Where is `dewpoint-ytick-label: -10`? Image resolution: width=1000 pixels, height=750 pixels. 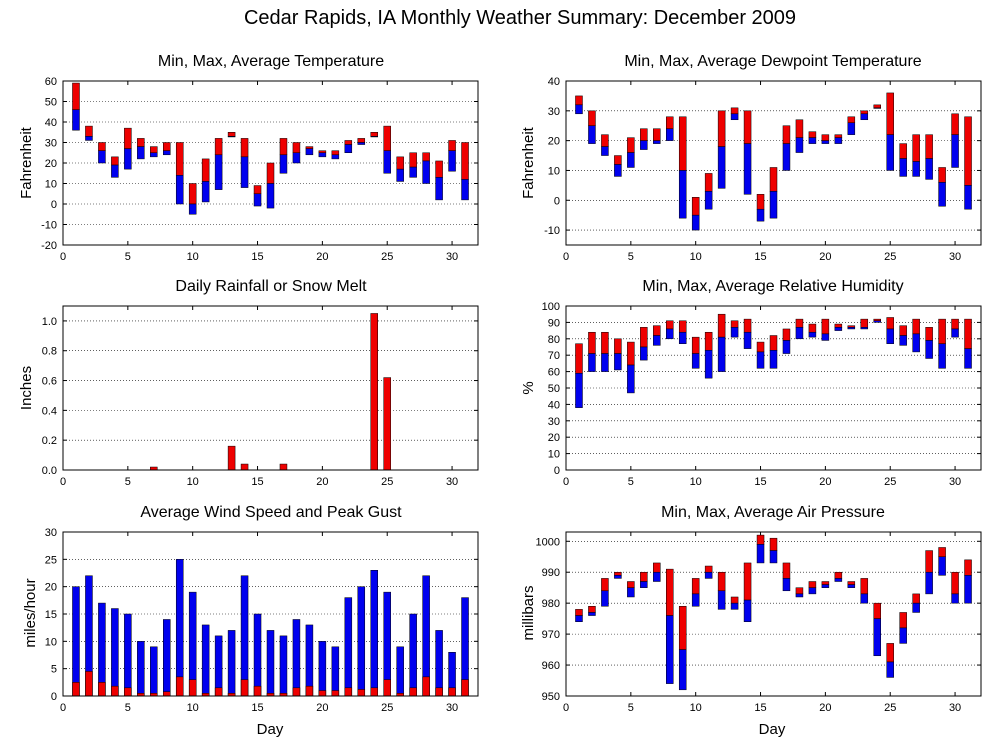 dewpoint-ytick-label: -10 is located at coordinates (552, 231).